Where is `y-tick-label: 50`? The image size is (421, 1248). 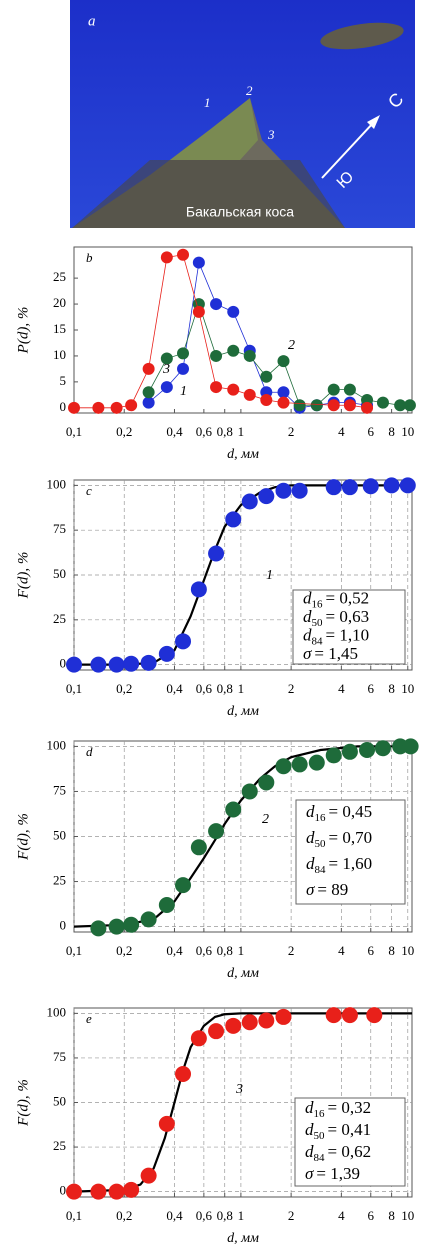
y-tick-label: 50 is located at coordinates (59, 1100).